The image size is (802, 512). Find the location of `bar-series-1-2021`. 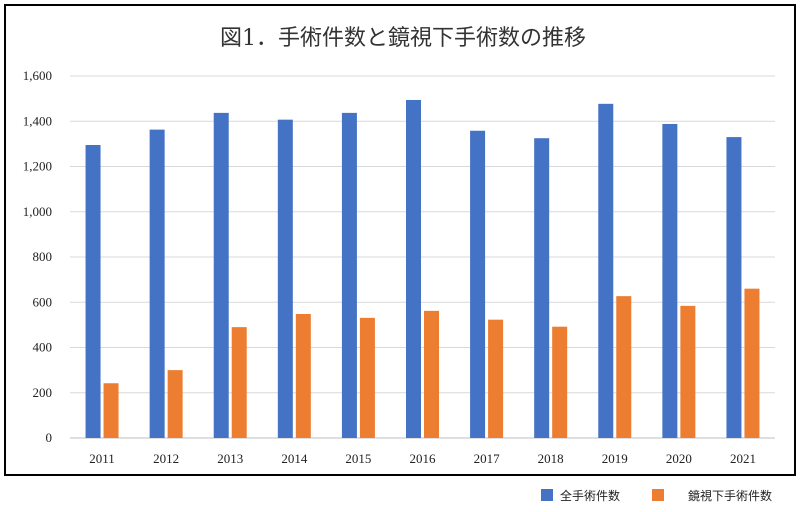

bar-series-1-2021 is located at coordinates (734, 287).